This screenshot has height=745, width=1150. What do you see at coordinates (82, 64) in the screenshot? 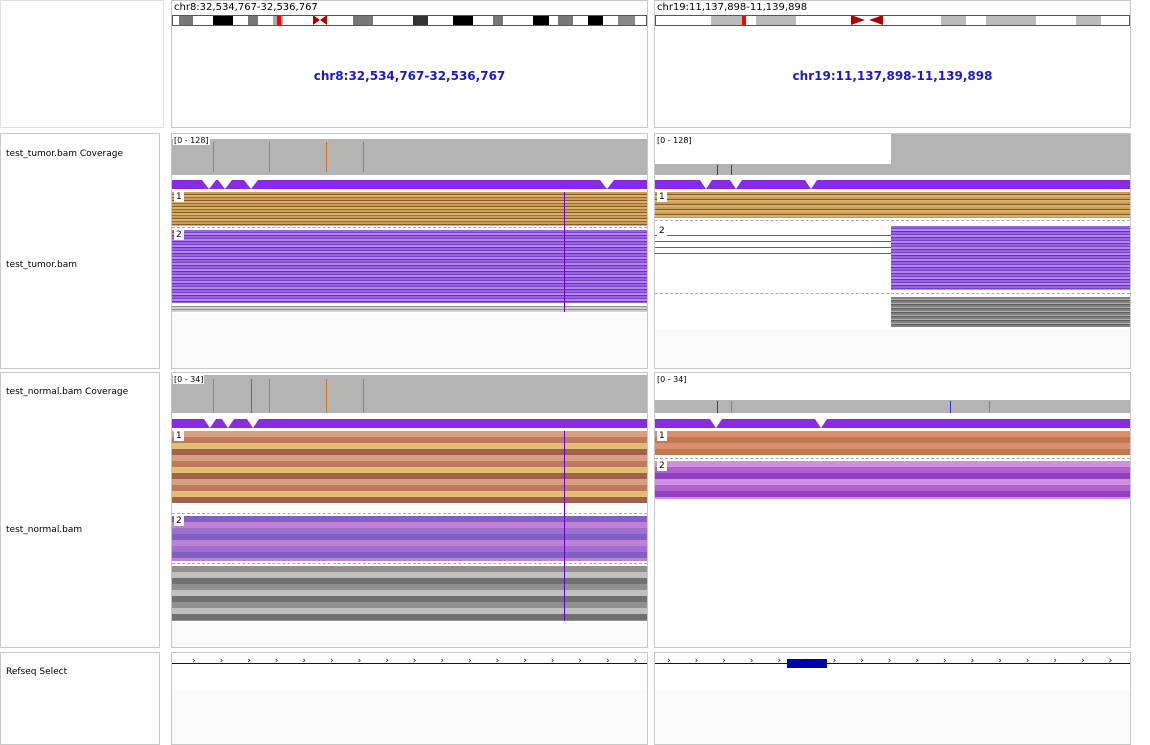
I see `header-name-panel` at bounding box center [82, 64].